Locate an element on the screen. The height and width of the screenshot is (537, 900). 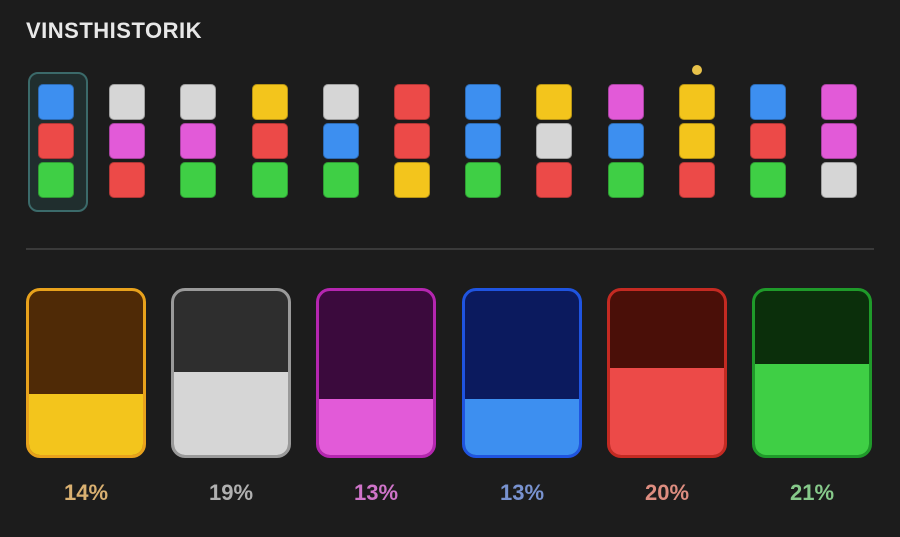
stat-bar-yellow is located at coordinates (86, 373).